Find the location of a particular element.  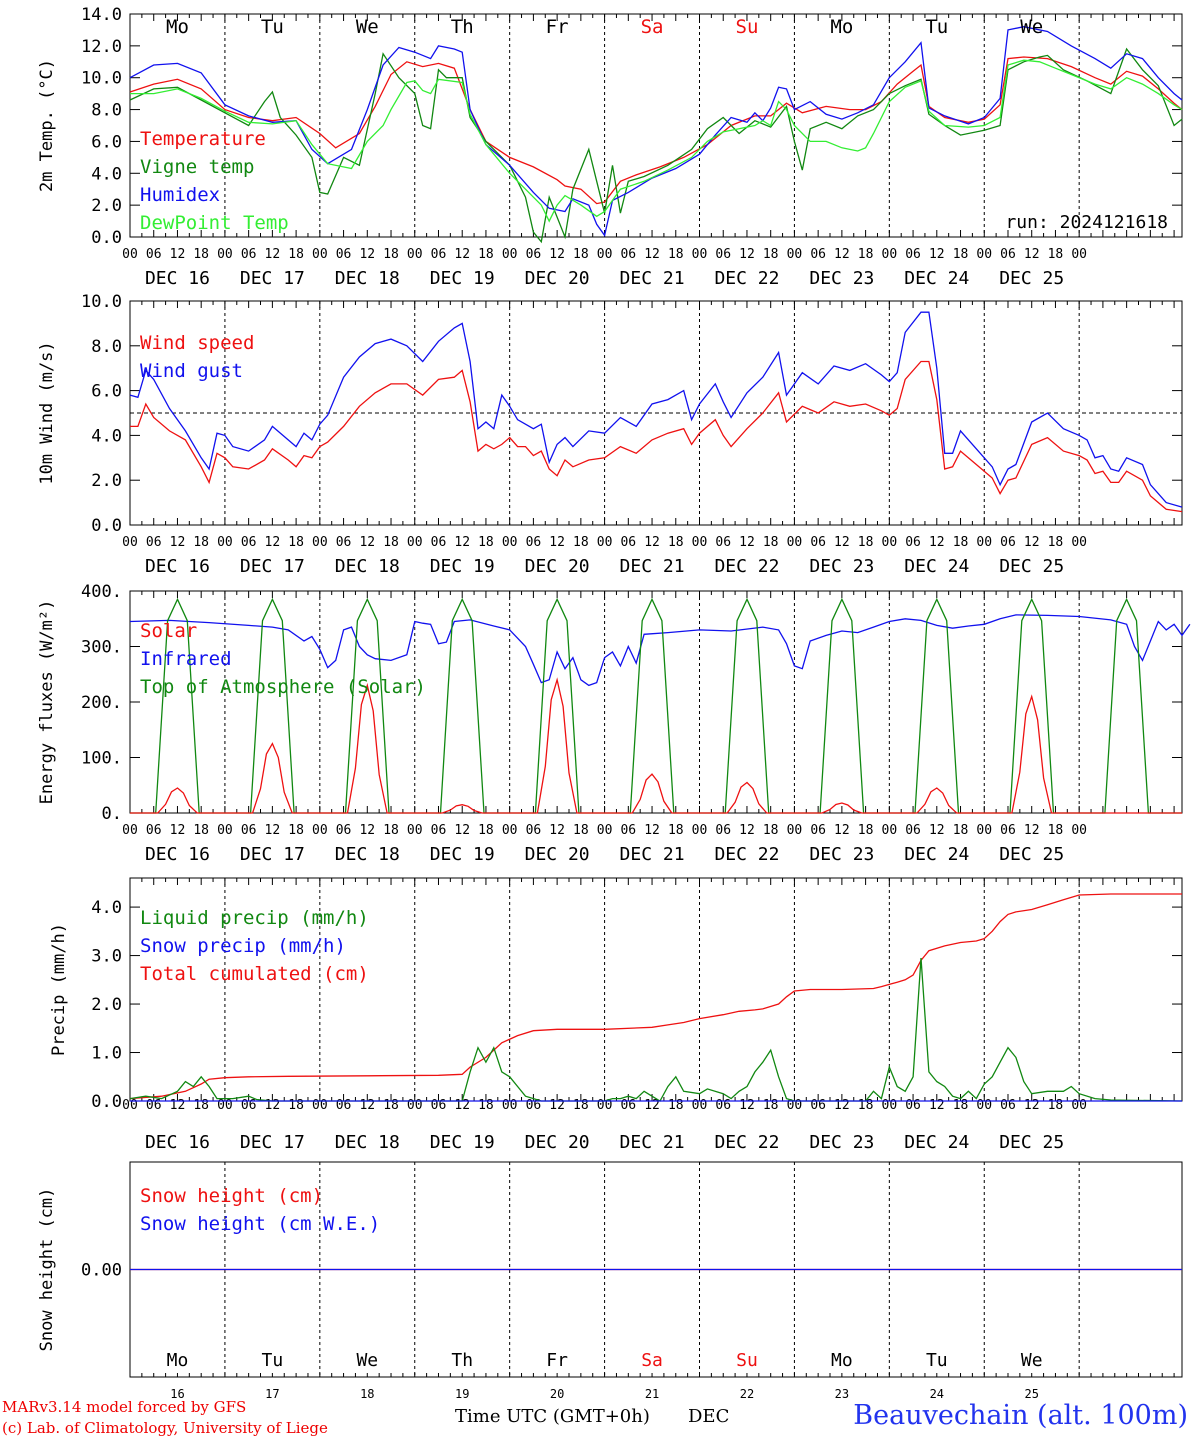

plot-frame is located at coordinates (656, 125).